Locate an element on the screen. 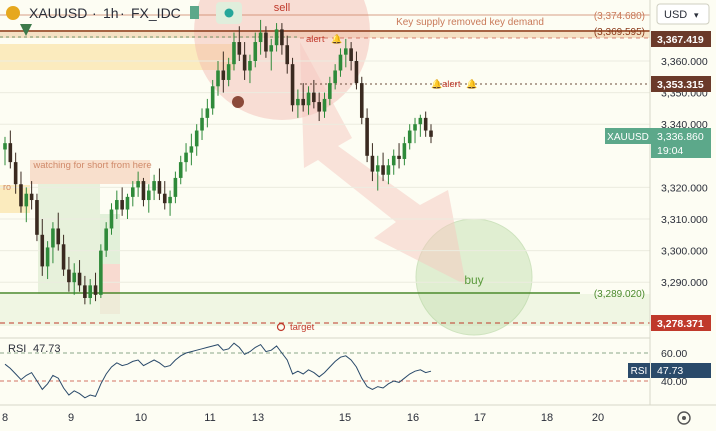 The image size is (716, 431). time-axis: 8 9 10 11 13 15 16 17 18 20 is located at coordinates (358, 414).